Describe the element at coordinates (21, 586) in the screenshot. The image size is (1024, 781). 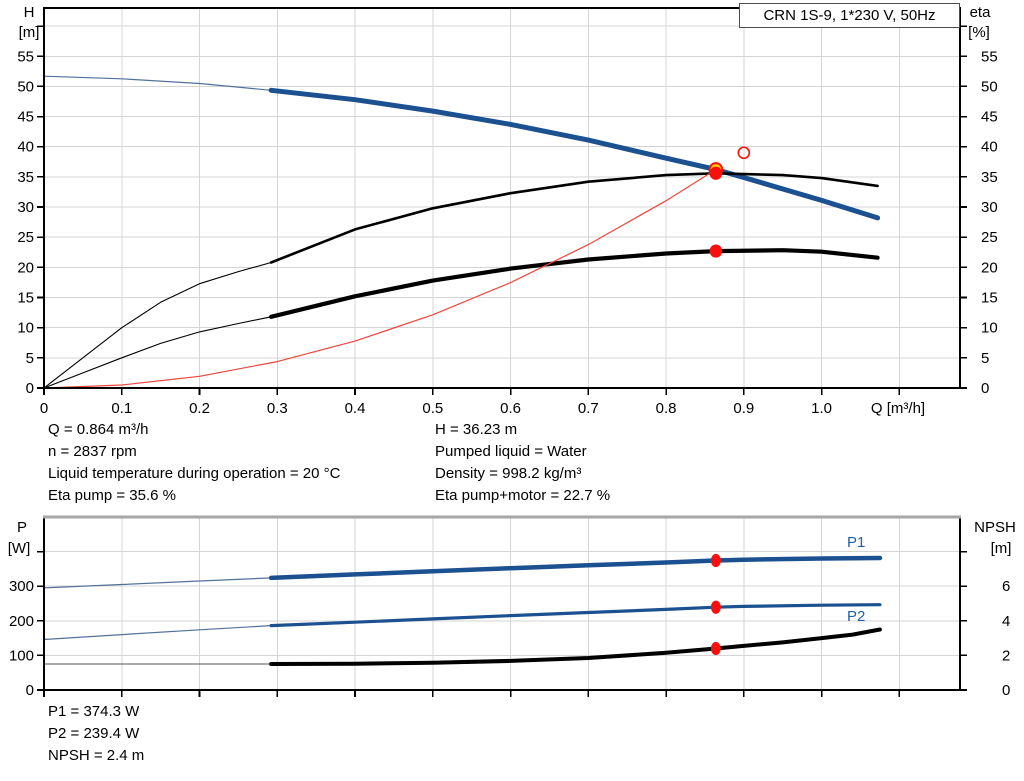
I see `y-left-tick-label: 300` at that location.